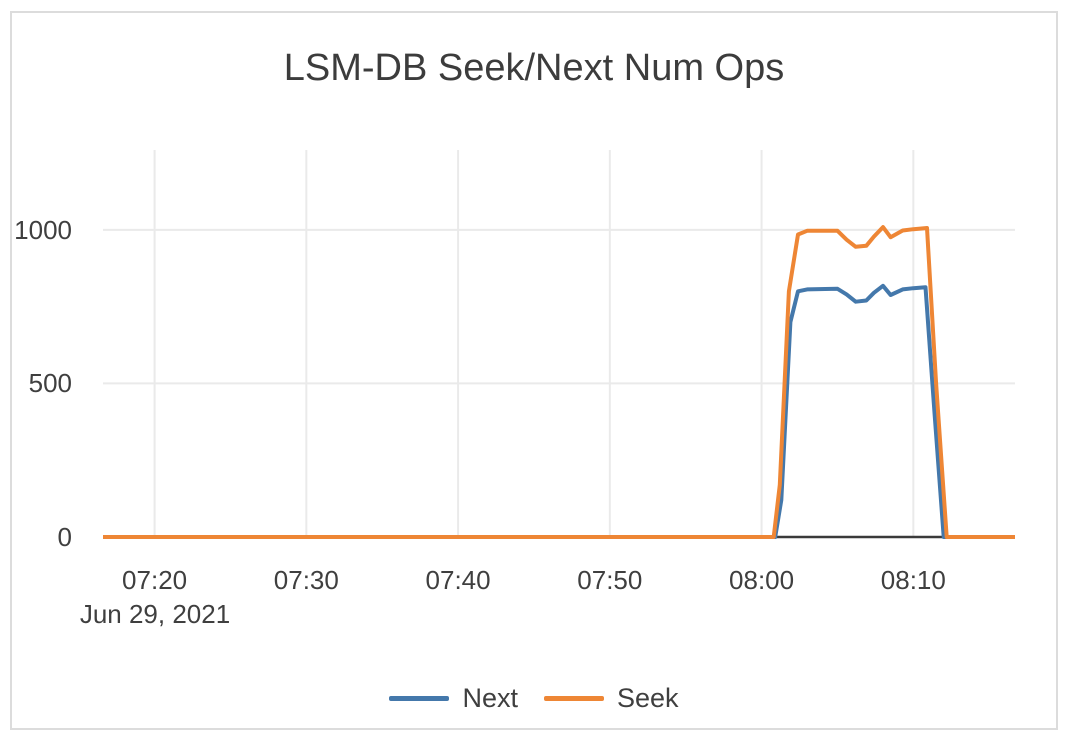 The width and height of the screenshot is (1068, 742). What do you see at coordinates (611, 698) in the screenshot?
I see `legend-item-seek: Seek` at bounding box center [611, 698].